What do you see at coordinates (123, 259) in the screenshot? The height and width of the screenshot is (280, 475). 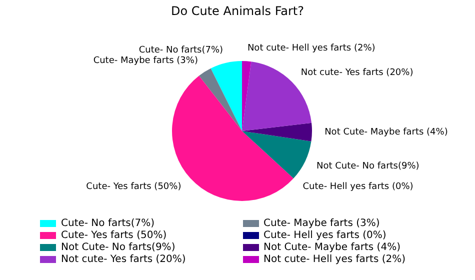 I see `legend-label: Not cute- Yes farts (20%)` at bounding box center [123, 259].